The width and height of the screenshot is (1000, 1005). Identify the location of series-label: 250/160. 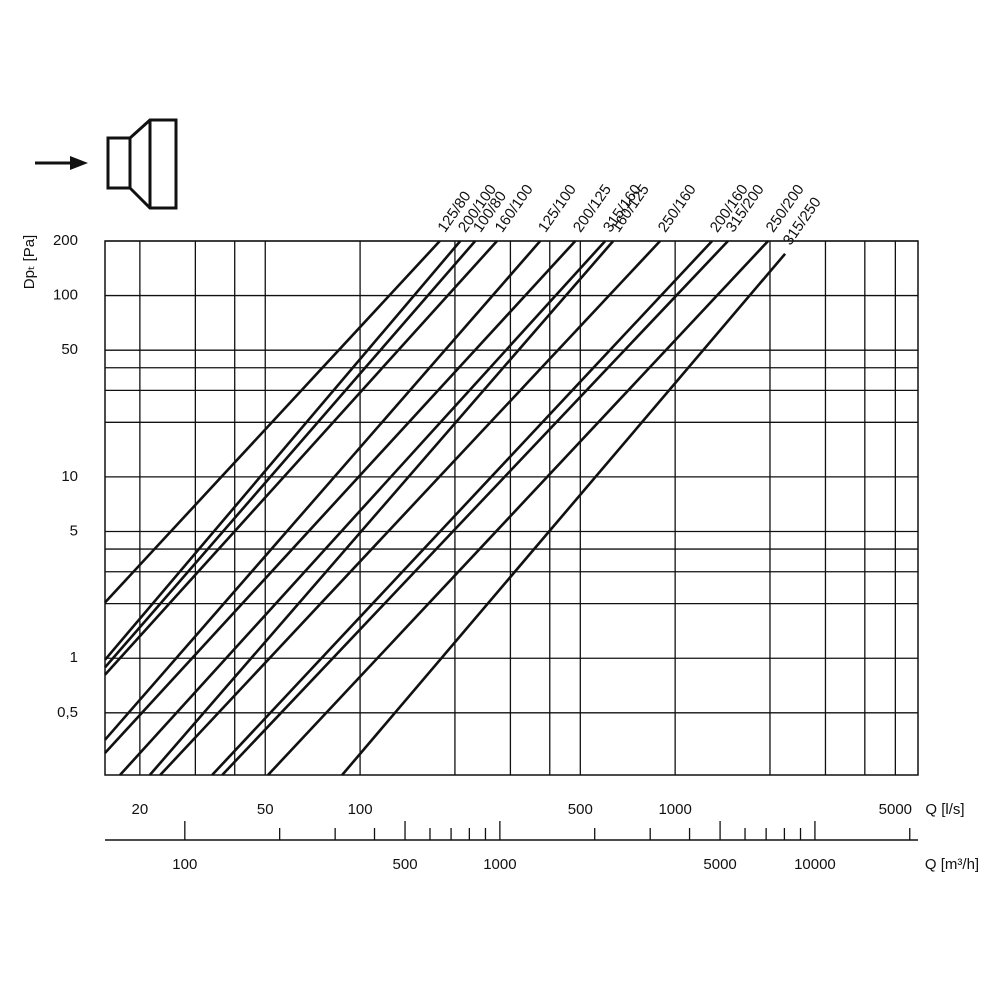
(677, 208).